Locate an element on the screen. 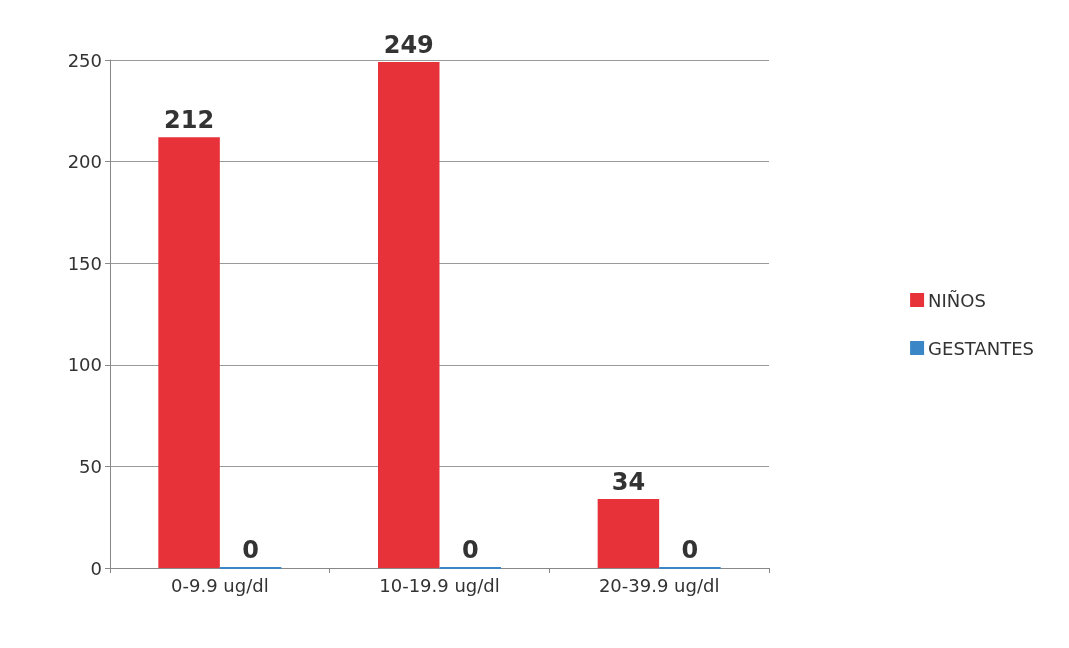 The width and height of the screenshot is (1069, 648). y-tick-label: 200 is located at coordinates (84, 162).